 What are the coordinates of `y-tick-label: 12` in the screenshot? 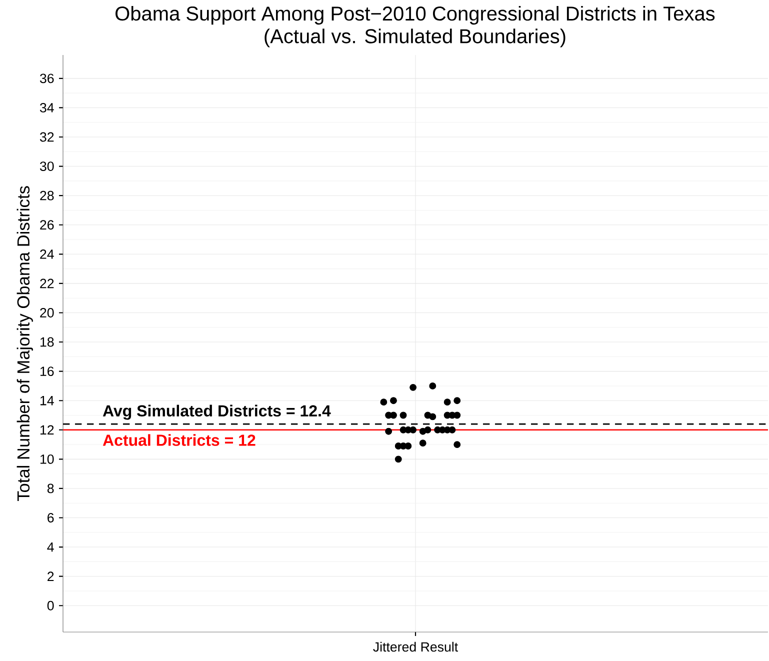 It's located at (47, 430).